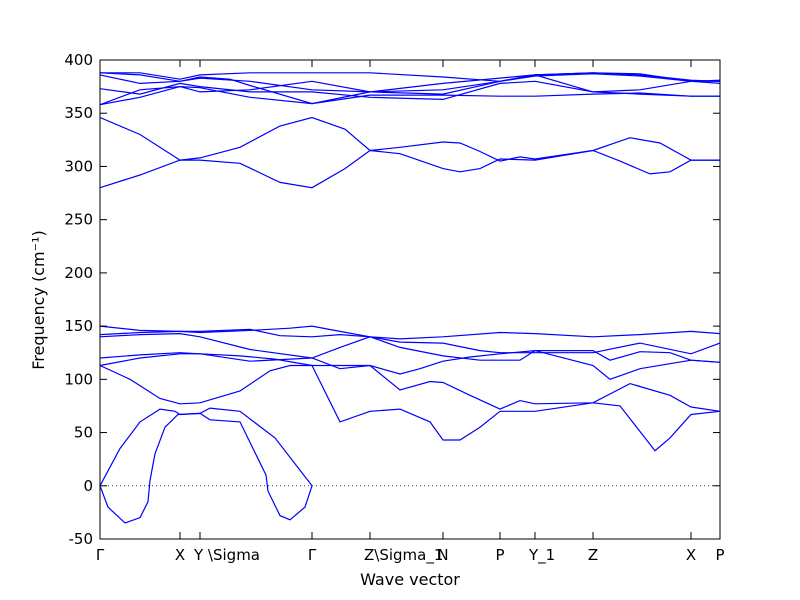 This screenshot has height=600, width=800. What do you see at coordinates (78, 113) in the screenshot?
I see `y-tick-label: 350` at bounding box center [78, 113].